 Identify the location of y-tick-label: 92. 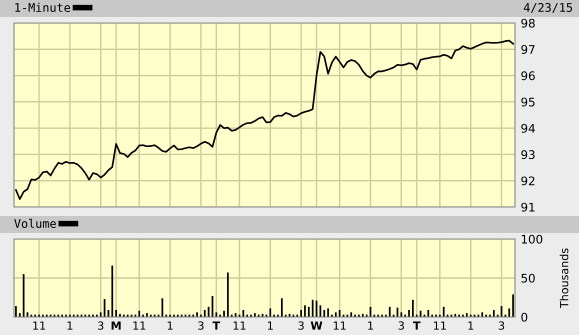
(527, 181).